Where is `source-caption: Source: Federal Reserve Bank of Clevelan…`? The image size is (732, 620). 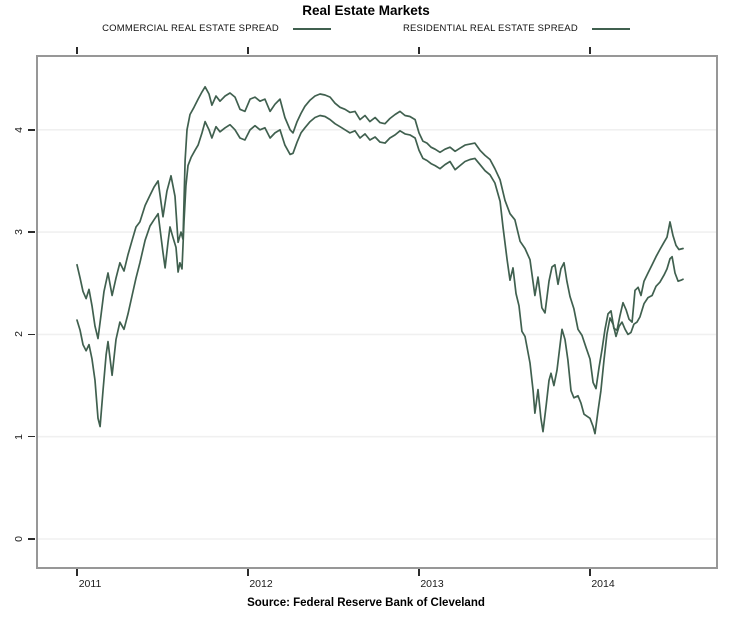
source-caption: Source: Federal Reserve Bank of Clevelan… is located at coordinates (366, 603).